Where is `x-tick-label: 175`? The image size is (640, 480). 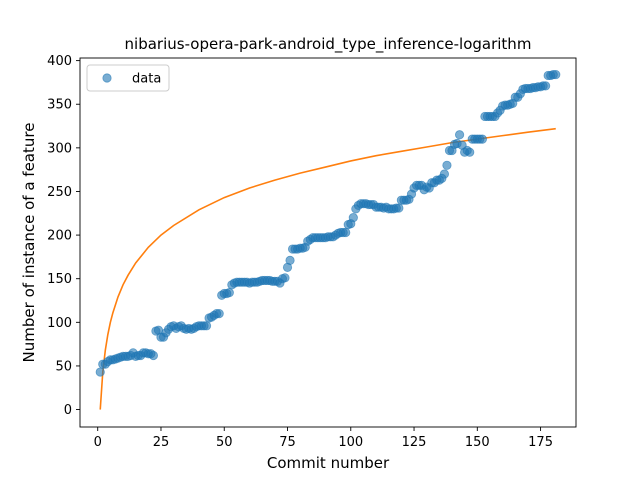
x-tick-label: 175 is located at coordinates (540, 442).